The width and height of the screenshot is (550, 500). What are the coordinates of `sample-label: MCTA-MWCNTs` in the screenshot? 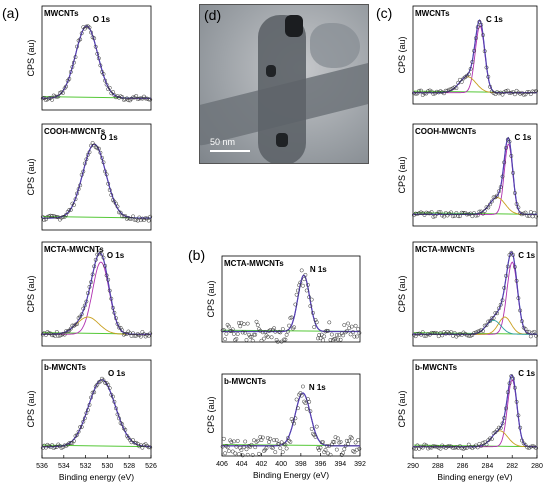 It's located at (254, 263).